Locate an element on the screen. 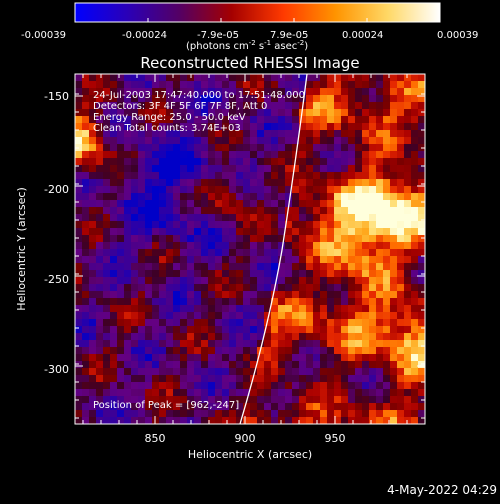  detectors-text: Detectors: 3F 4F 5F 6F 7F 8F, Att 0 is located at coordinates (180, 106).